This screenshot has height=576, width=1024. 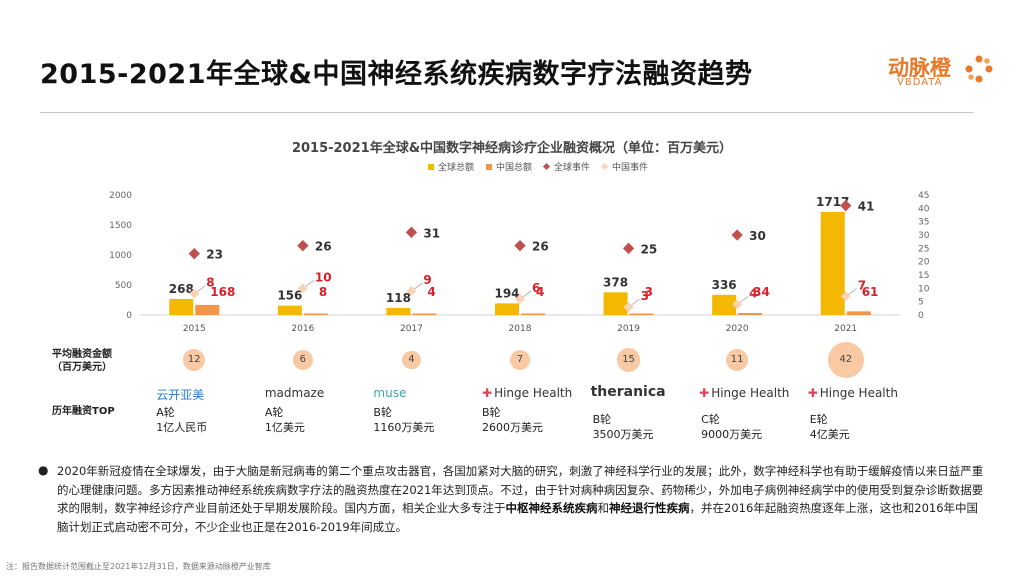 I want to click on event-china-label: 6, so click(x=536, y=288).